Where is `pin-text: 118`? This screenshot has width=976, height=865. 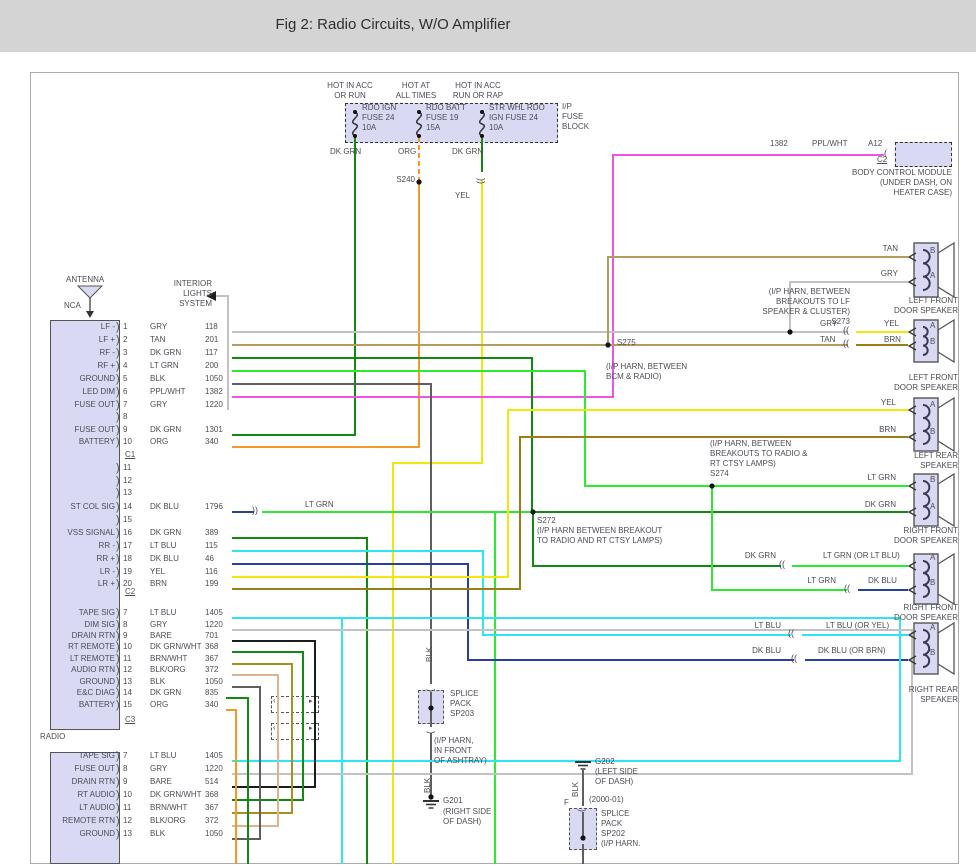
pin-text: 118 is located at coordinates (211, 326).